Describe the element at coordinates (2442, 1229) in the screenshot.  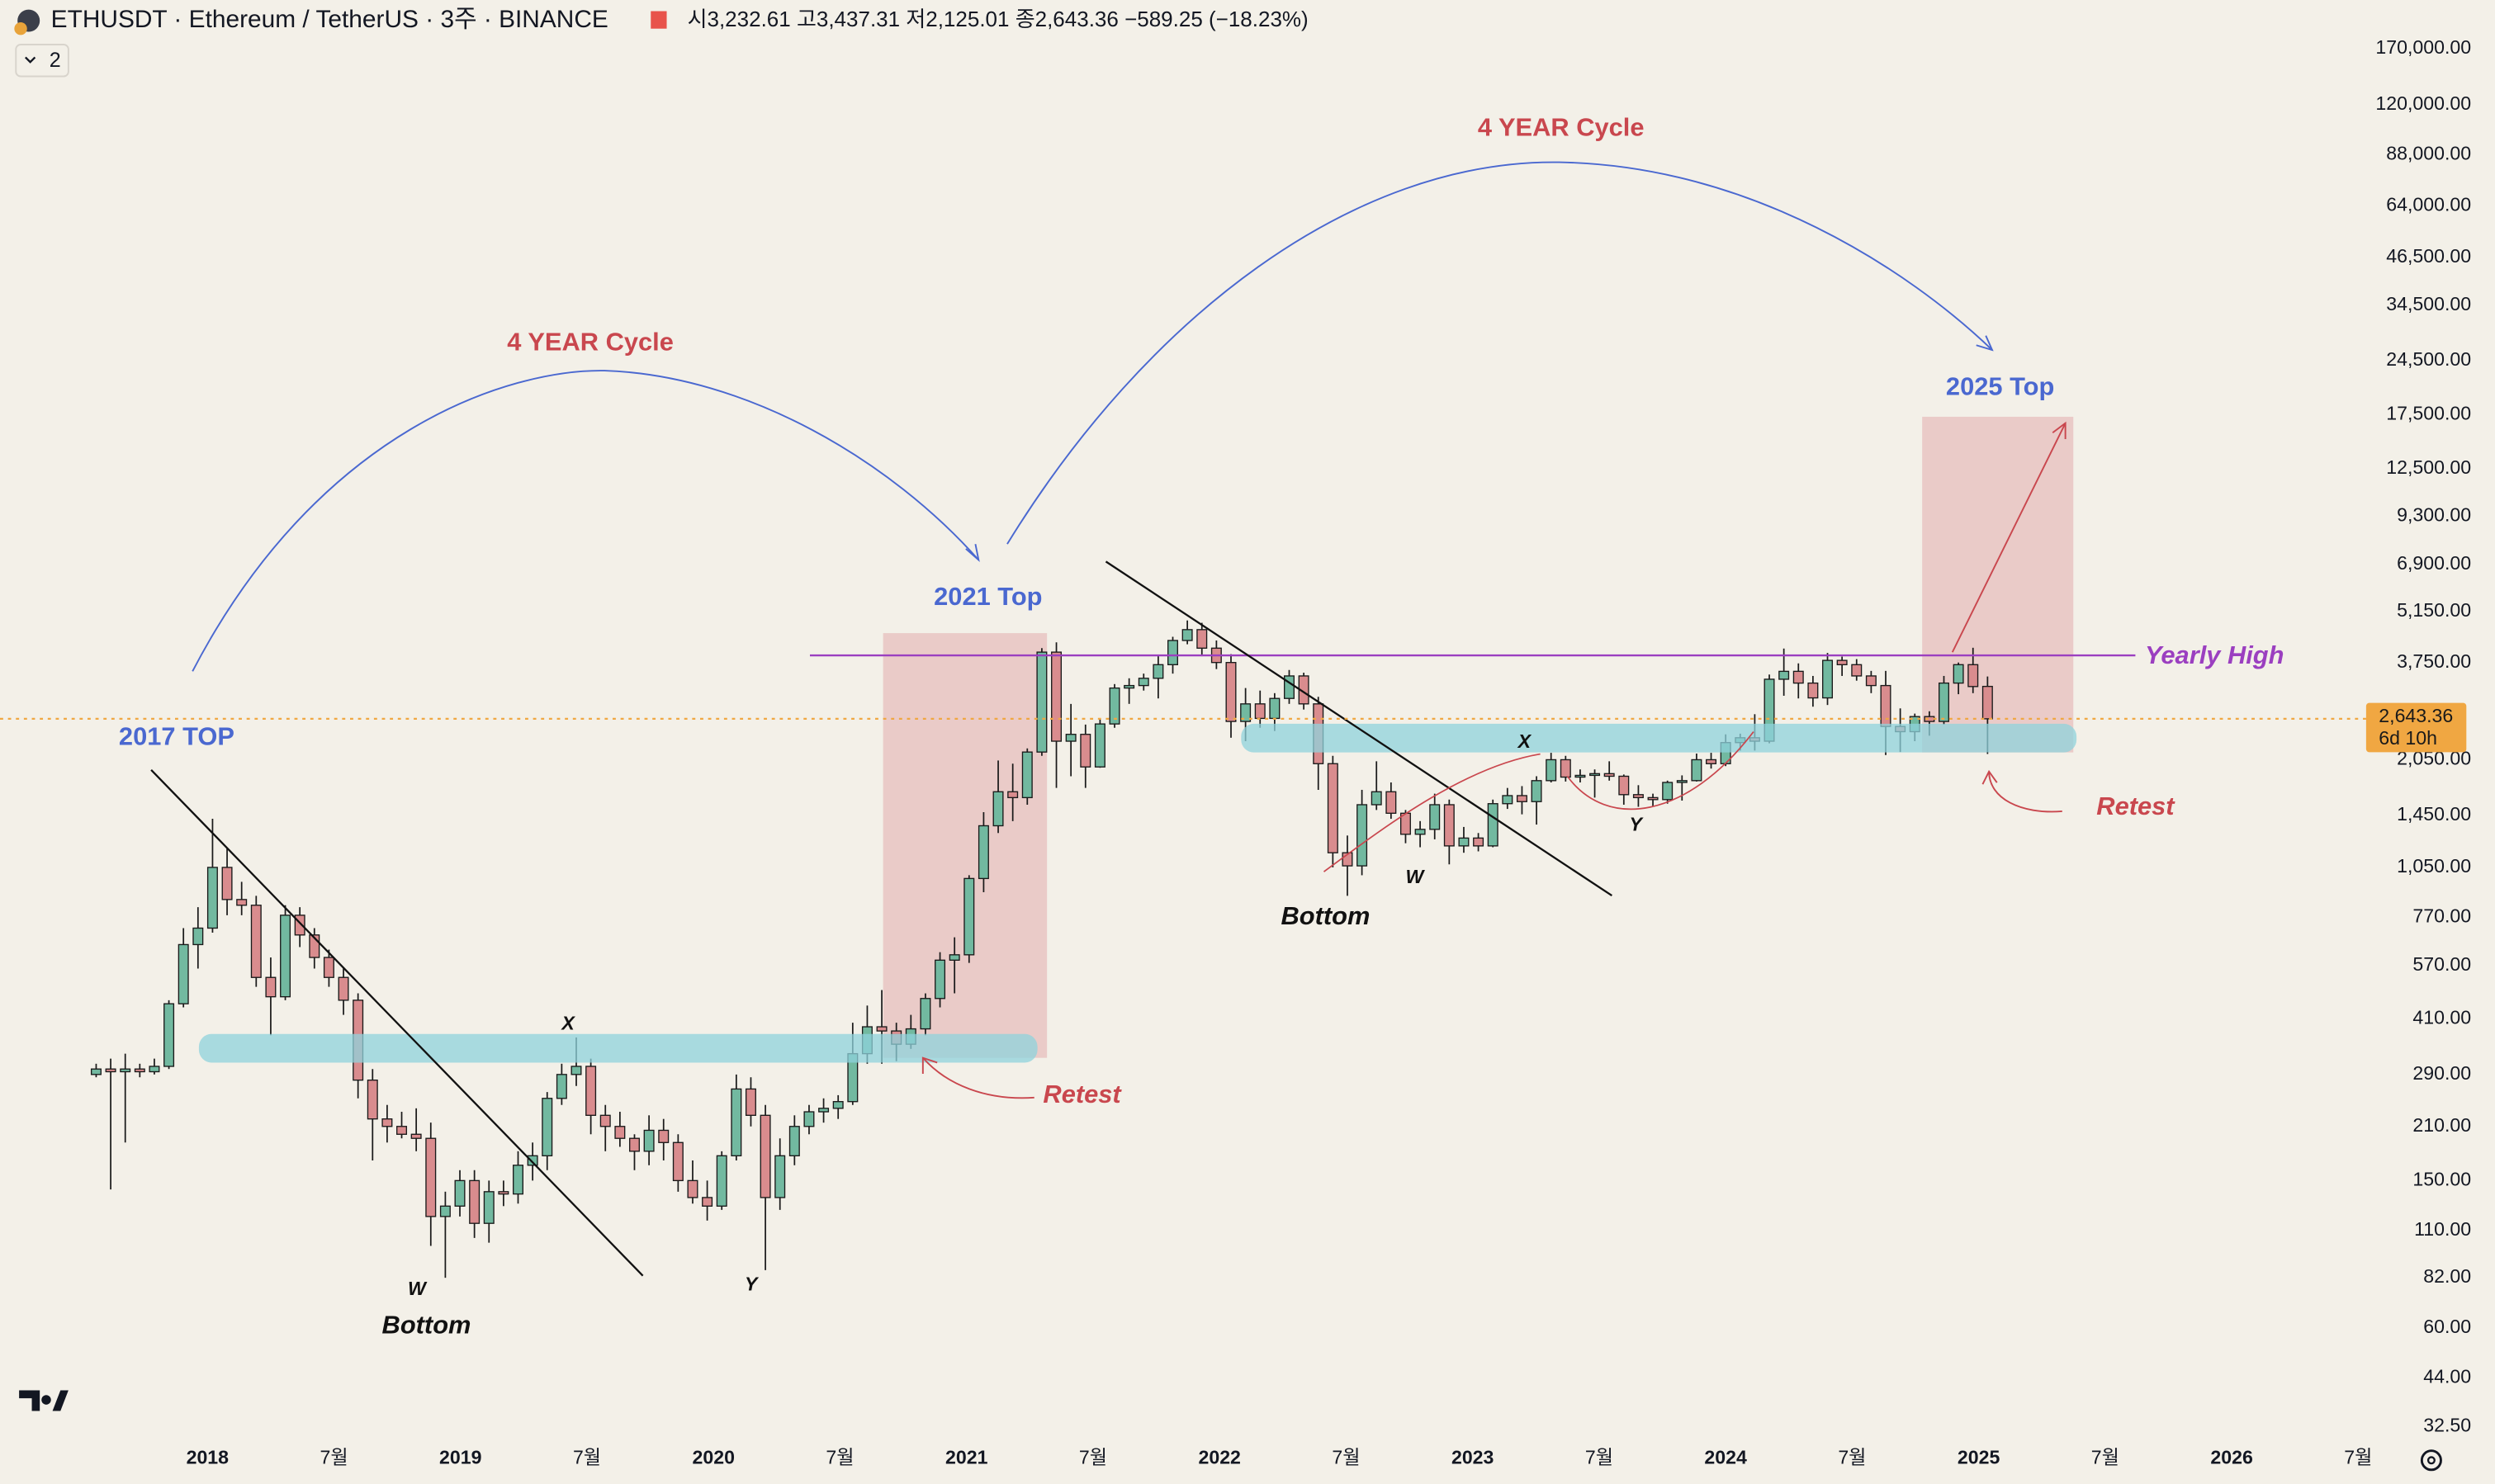
I see `y-tick-label: 110.00` at that location.